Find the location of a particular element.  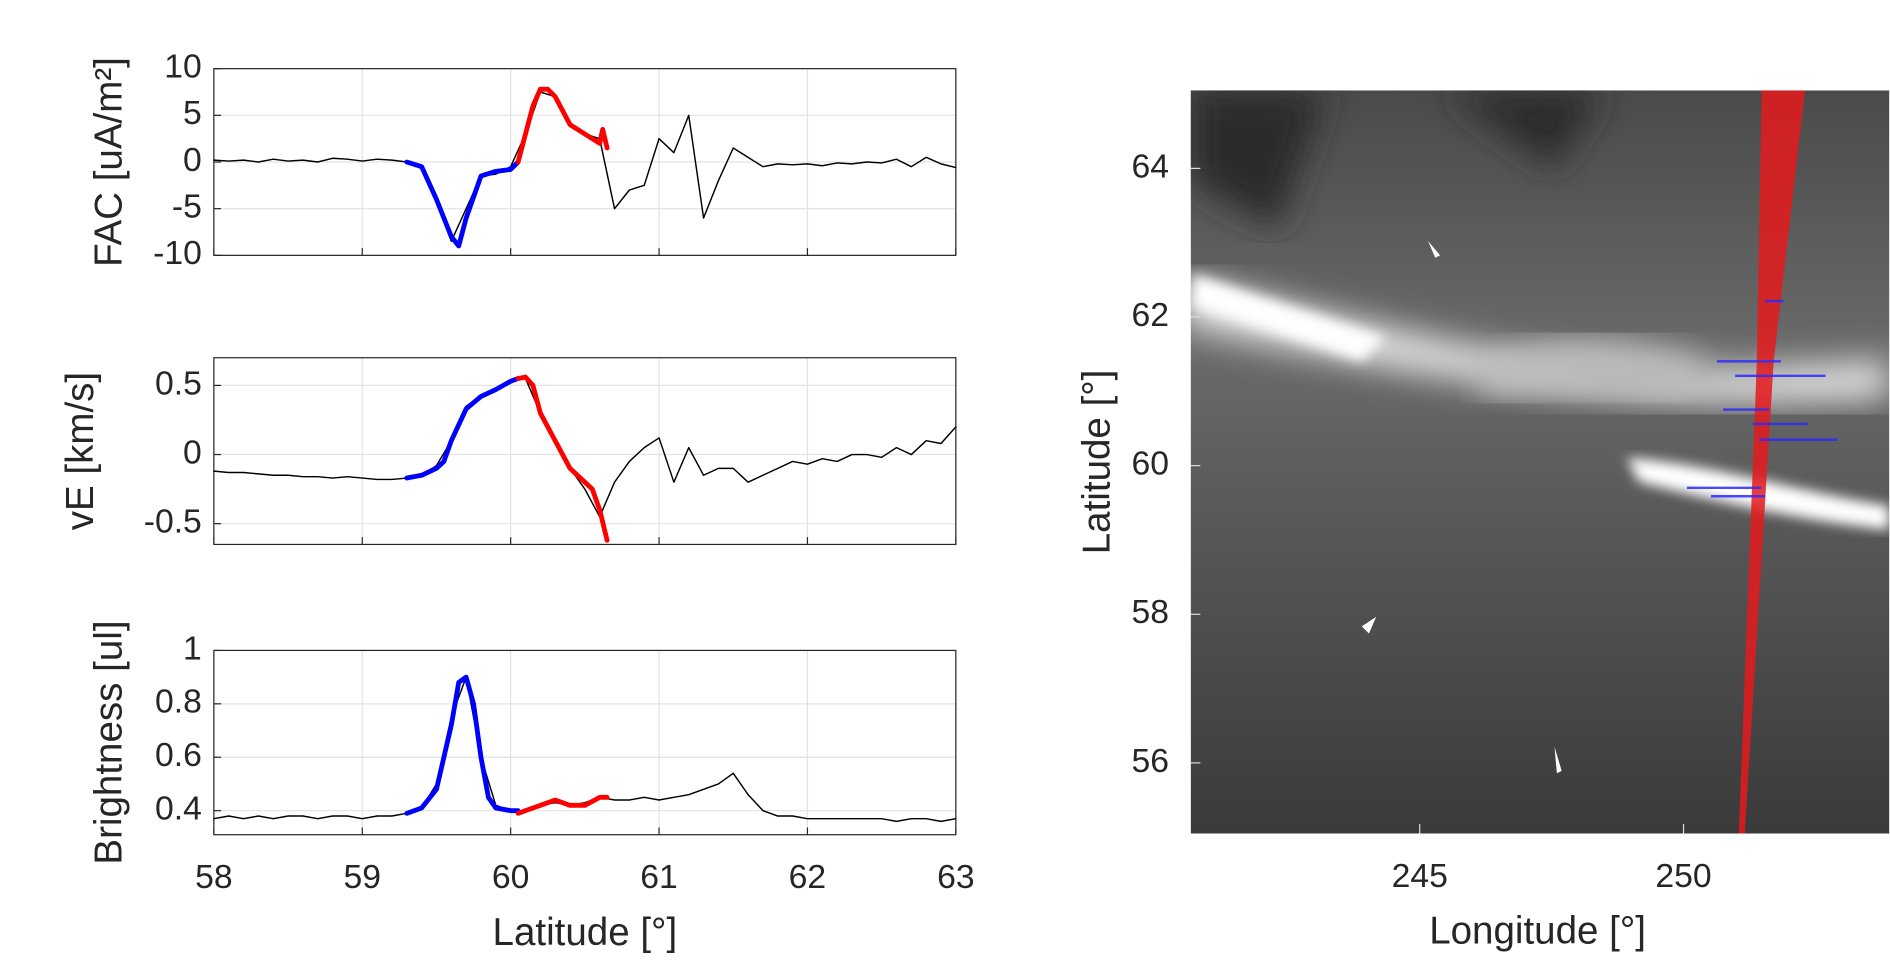

y-tick-label: 62 is located at coordinates (1151, 315).